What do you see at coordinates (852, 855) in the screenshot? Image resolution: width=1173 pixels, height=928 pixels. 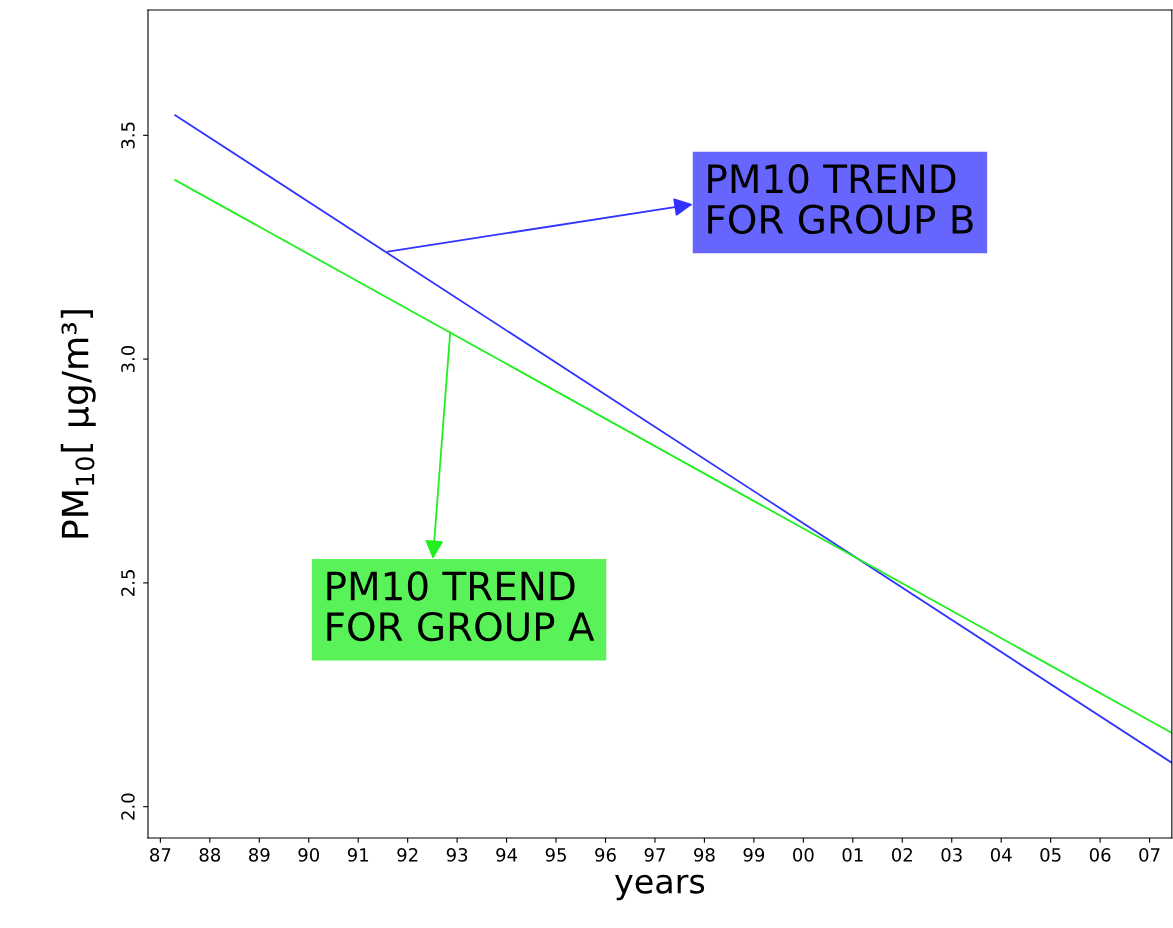 I see `x-tick-label: 01` at bounding box center [852, 855].